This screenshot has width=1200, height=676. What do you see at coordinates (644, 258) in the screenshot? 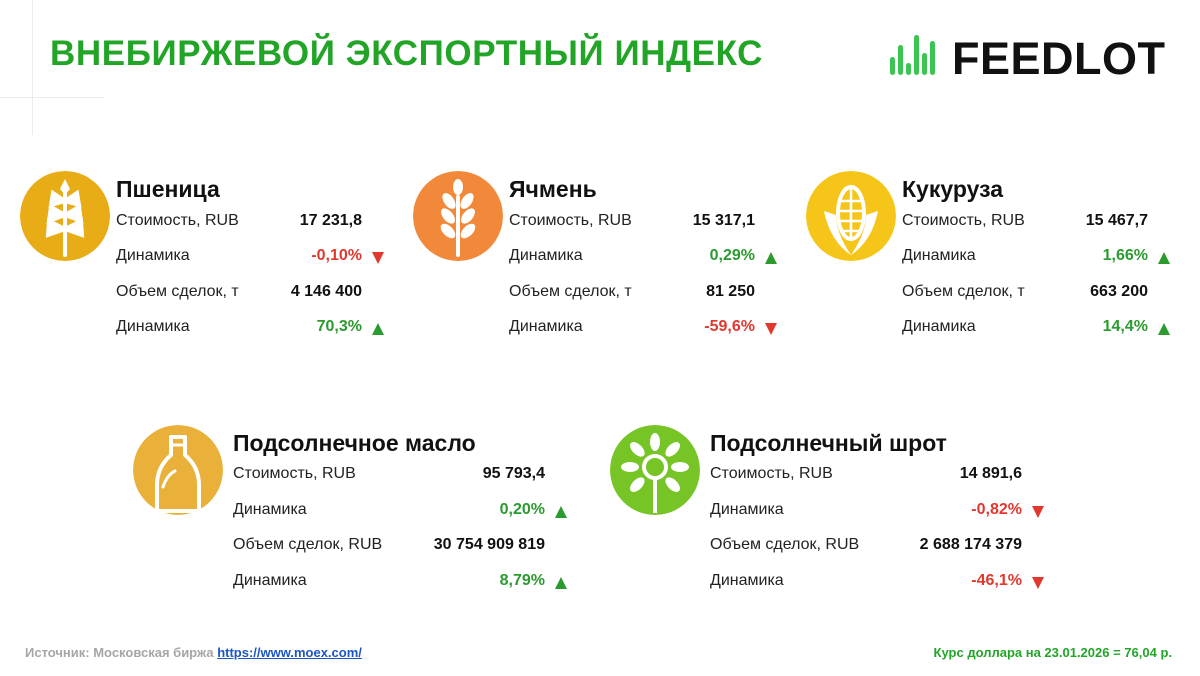
I see `price-change-row: Динамика 0,29%` at bounding box center [644, 258].